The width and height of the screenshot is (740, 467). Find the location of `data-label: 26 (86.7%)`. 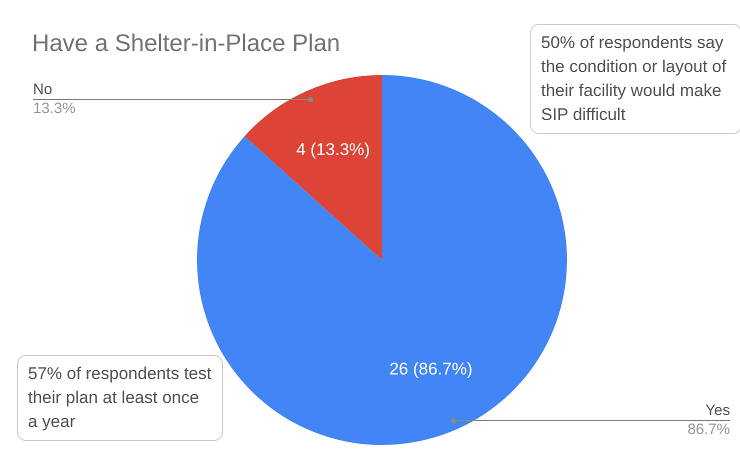

data-label: 26 (86.7%) is located at coordinates (430, 369).